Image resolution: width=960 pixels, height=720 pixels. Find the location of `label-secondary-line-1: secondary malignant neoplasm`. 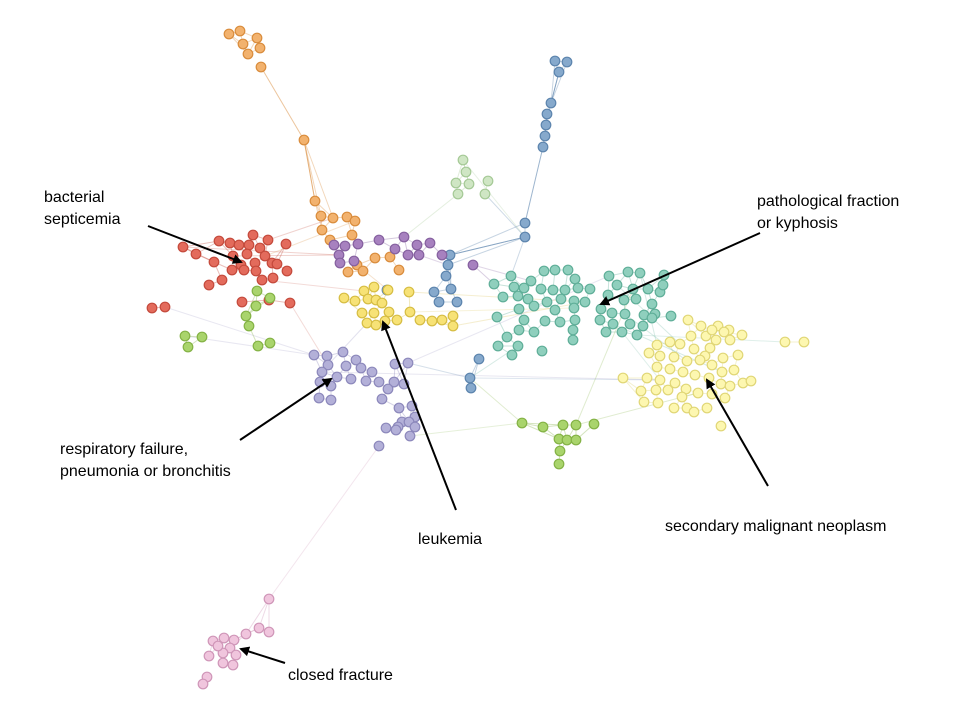

label-secondary-line-1: secondary malignant neoplasm is located at coordinates (775, 526).